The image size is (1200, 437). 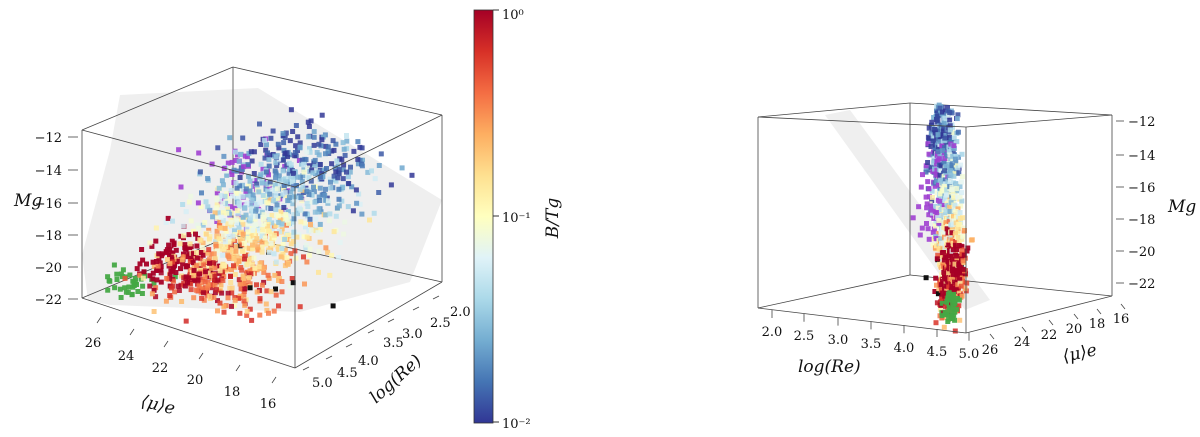 What do you see at coordinates (948, 230) in the screenshot?
I see `right-tick-marks` at bounding box center [948, 230].